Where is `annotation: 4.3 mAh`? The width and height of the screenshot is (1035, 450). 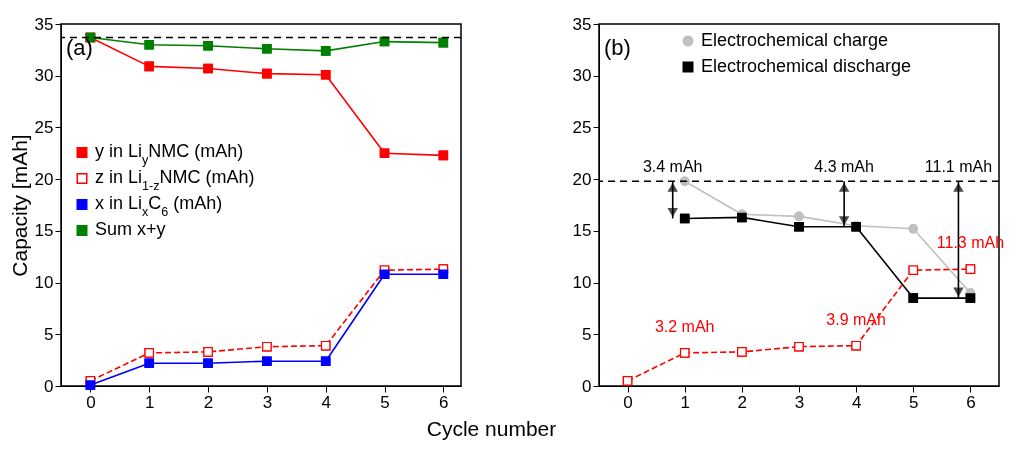 annotation: 4.3 mAh is located at coordinates (844, 167).